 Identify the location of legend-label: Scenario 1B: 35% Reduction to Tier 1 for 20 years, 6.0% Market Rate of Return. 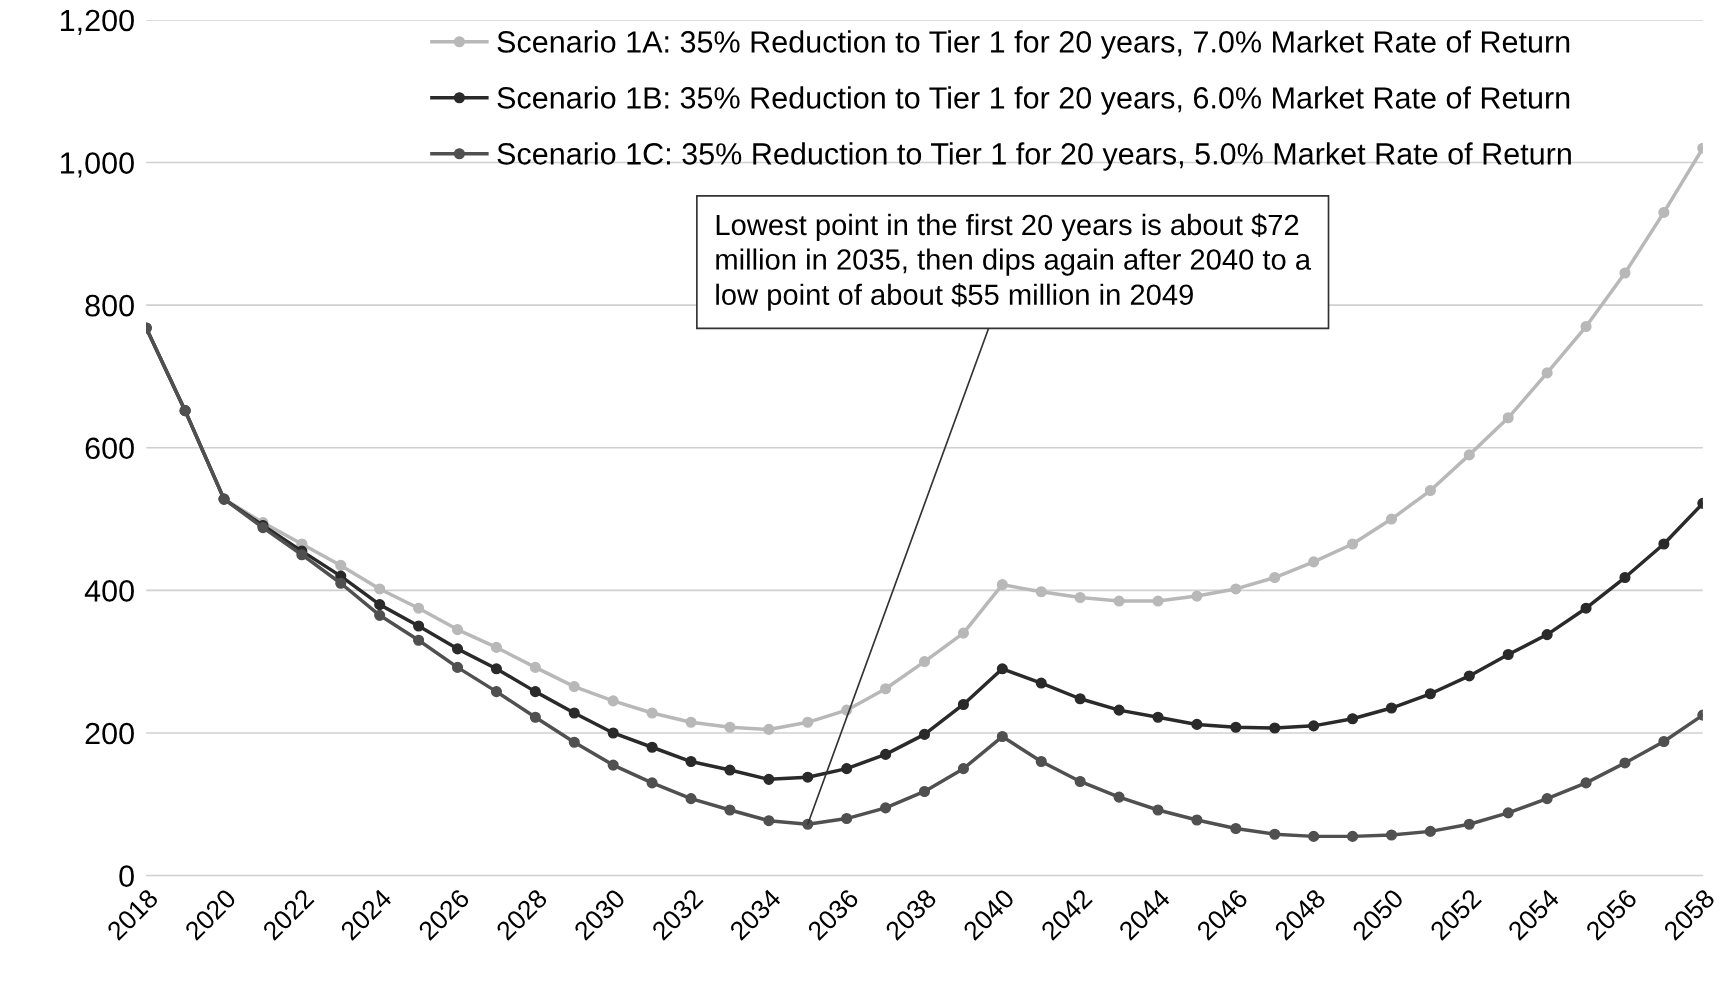
(1033, 100).